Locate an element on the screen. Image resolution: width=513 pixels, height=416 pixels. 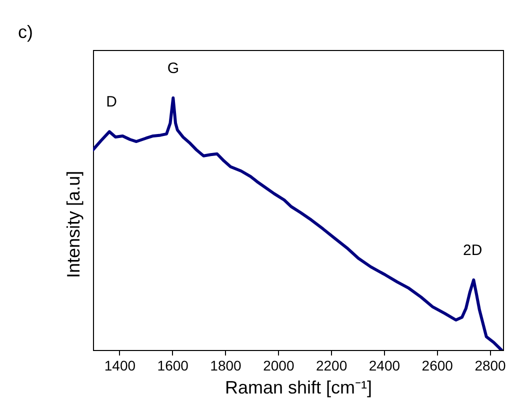
annotation: 2D is located at coordinates (472, 250).